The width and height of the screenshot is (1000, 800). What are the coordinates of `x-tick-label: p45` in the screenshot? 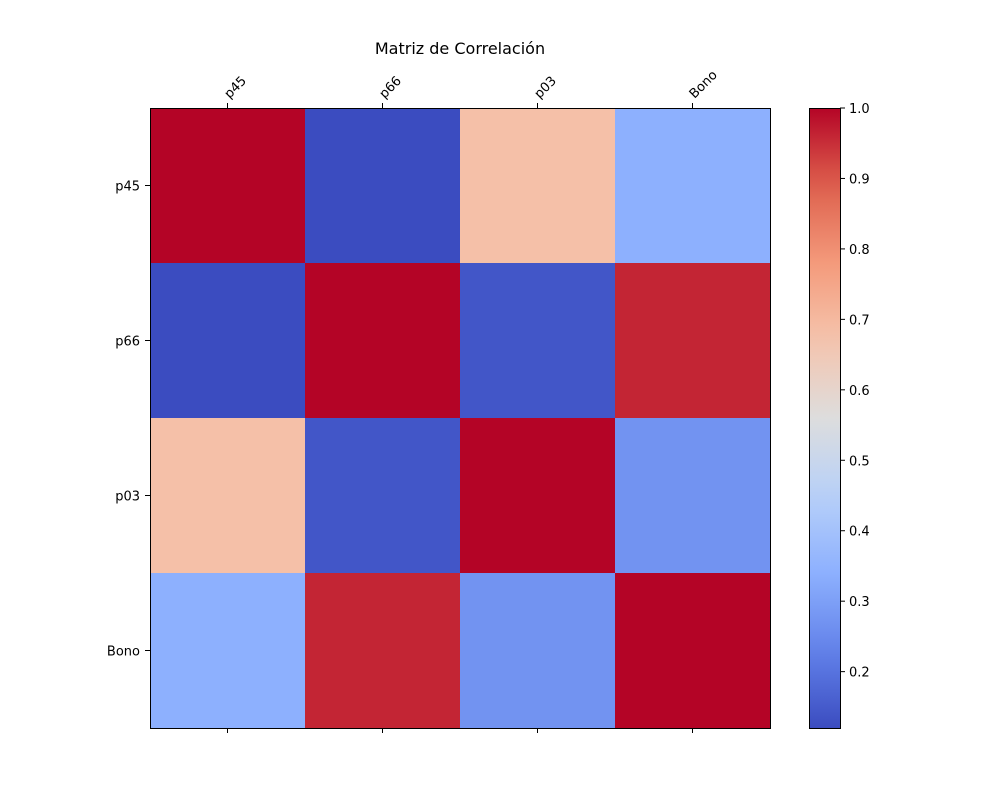 It's located at (236, 88).